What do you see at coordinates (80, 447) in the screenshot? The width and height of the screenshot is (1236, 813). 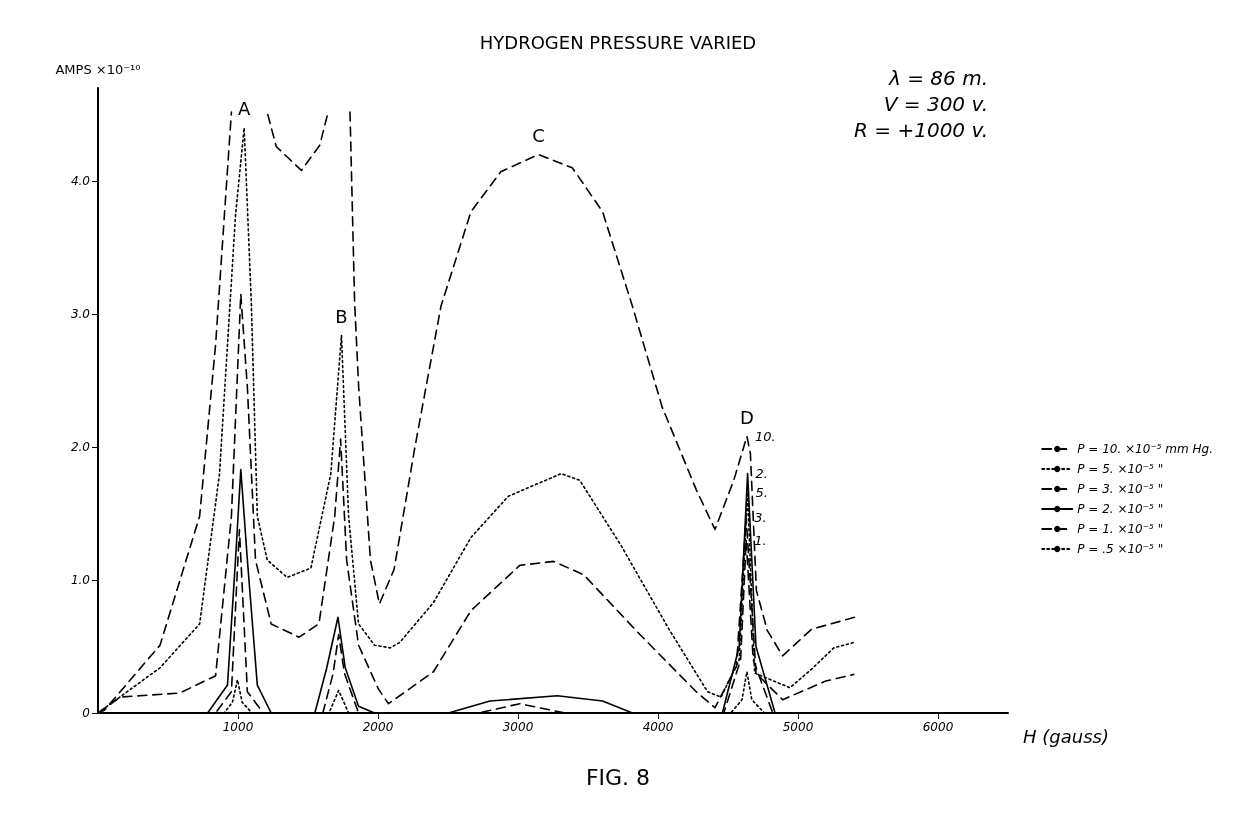 I see `y-tick-label: 2.0` at bounding box center [80, 447].